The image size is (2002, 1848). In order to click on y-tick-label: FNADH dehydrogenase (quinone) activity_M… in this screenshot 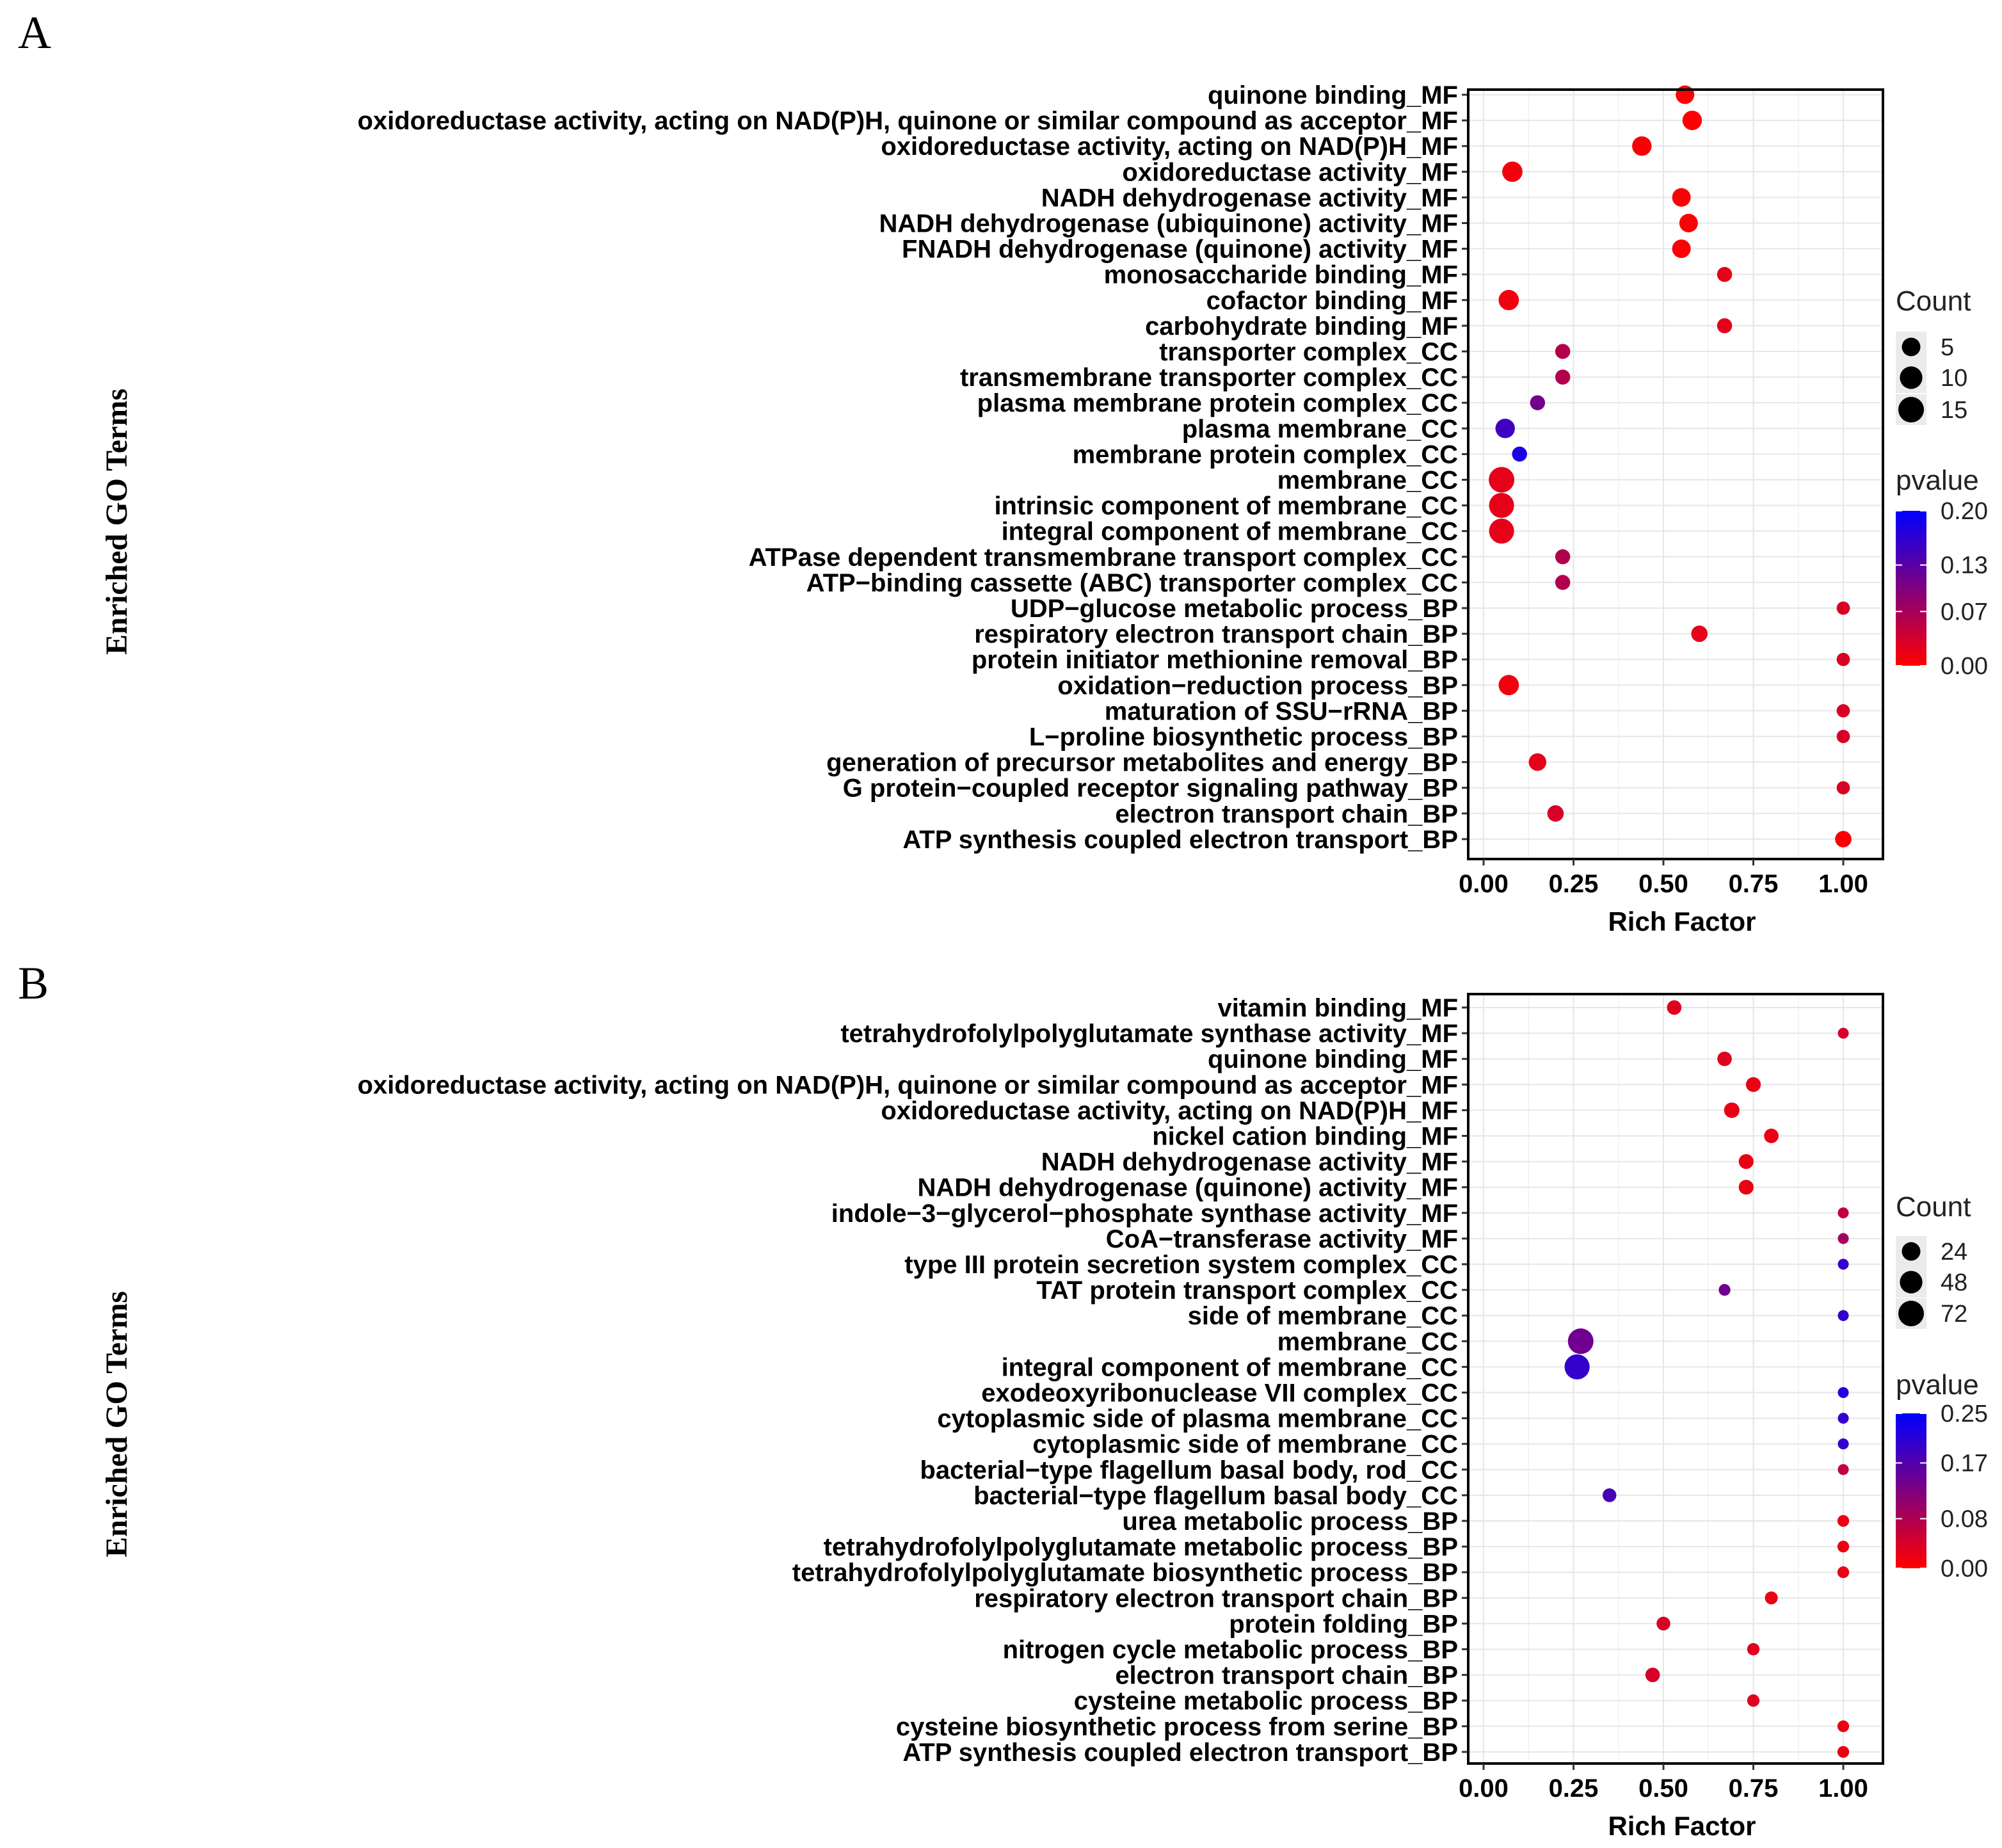, I will do `click(1180, 250)`.